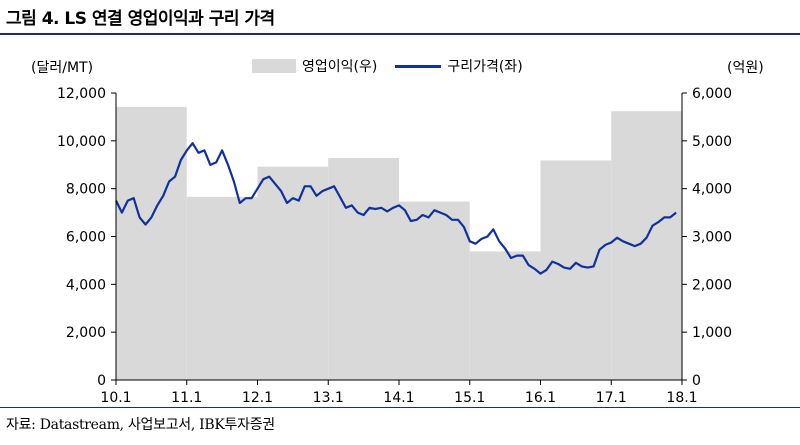 The width and height of the screenshot is (800, 445). What do you see at coordinates (712, 142) in the screenshot?
I see `right-tick-label: 5,000` at bounding box center [712, 142].